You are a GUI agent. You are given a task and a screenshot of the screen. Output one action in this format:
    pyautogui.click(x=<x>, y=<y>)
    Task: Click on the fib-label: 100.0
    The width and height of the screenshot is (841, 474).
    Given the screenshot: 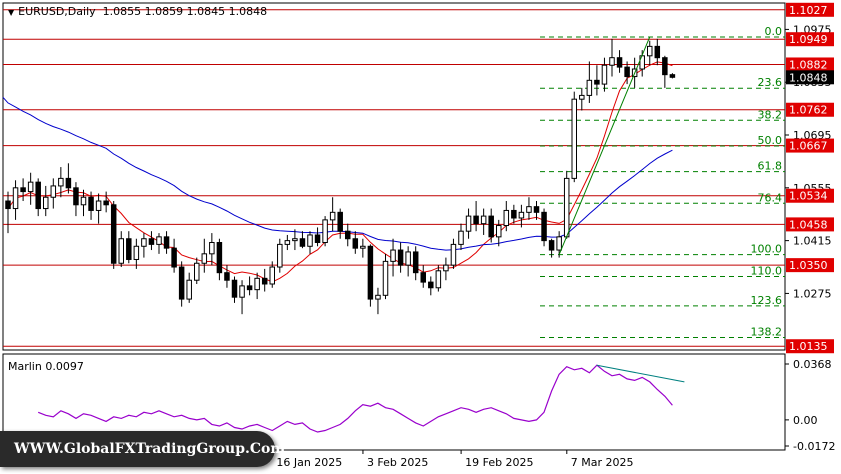 What is the action you would take?
    pyautogui.click(x=767, y=249)
    